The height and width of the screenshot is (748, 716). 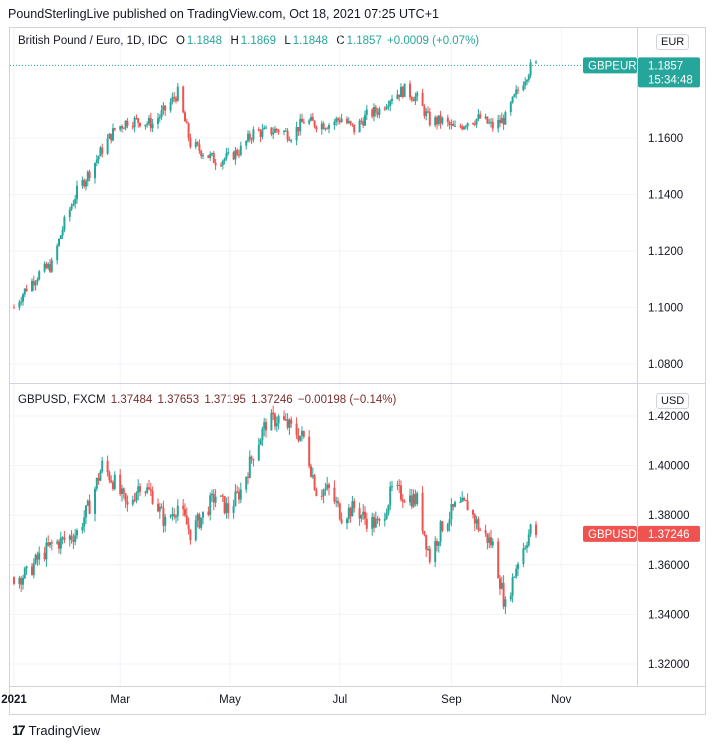 I want to click on price-axis-label: 1.32000, so click(x=669, y=665).